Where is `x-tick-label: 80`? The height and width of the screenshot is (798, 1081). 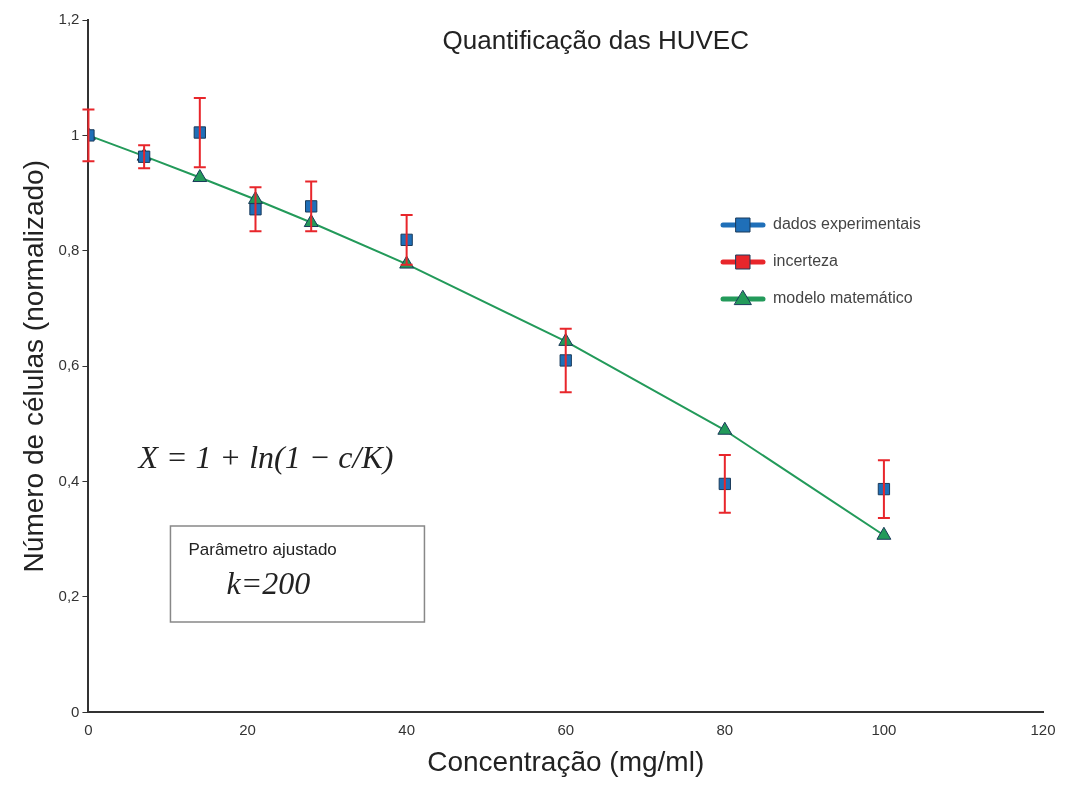 x-tick-label: 80 is located at coordinates (725, 729).